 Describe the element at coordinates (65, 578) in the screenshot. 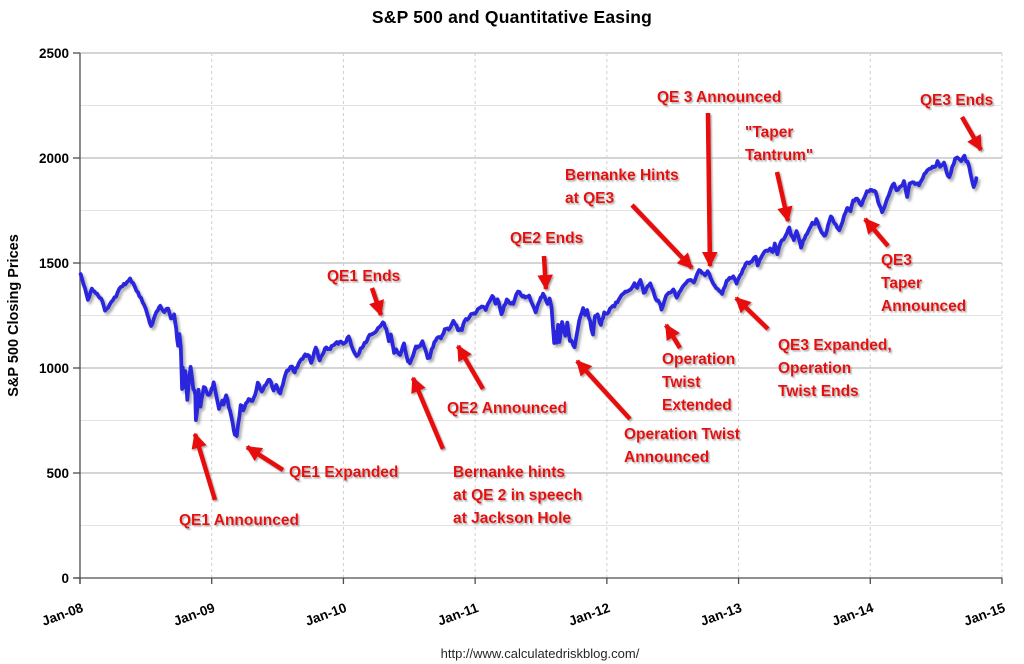

I see `y-tick-label: 0` at that location.